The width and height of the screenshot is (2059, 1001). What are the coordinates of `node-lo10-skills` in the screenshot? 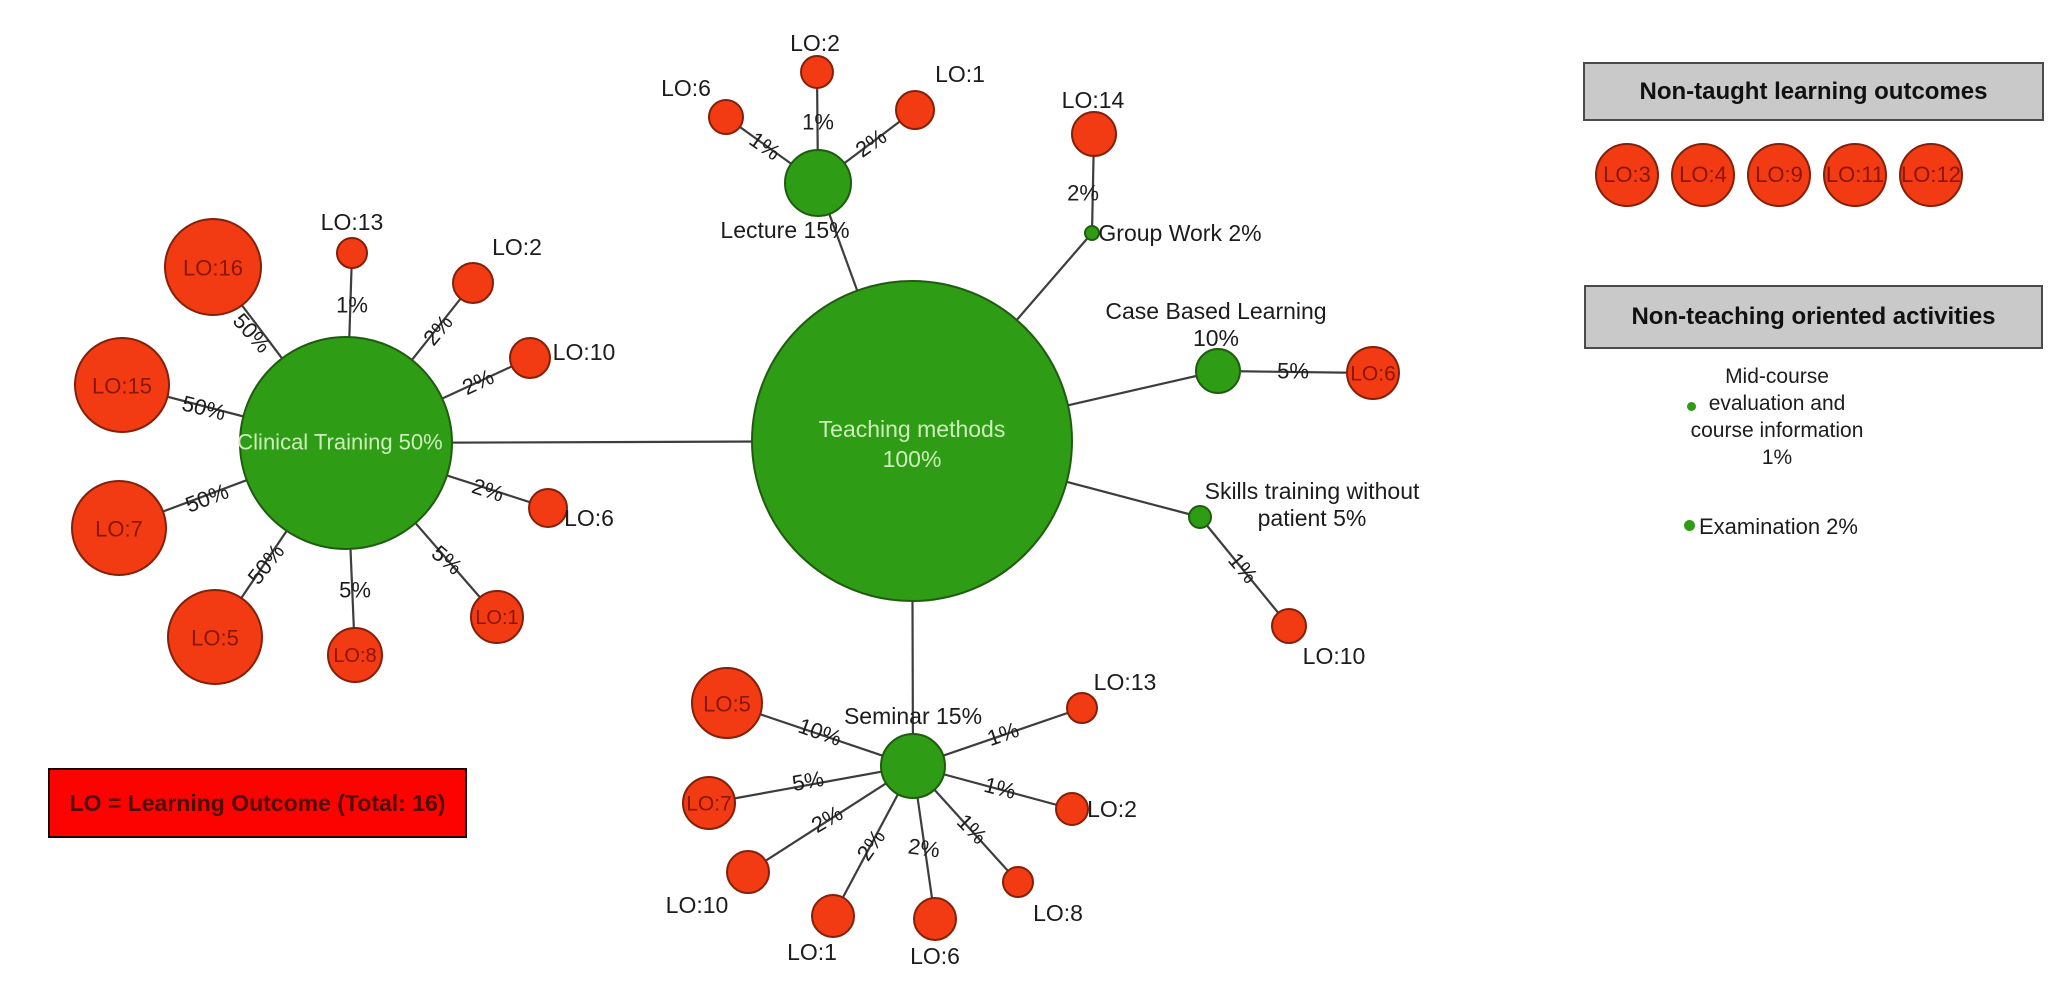 It's located at (1289, 626).